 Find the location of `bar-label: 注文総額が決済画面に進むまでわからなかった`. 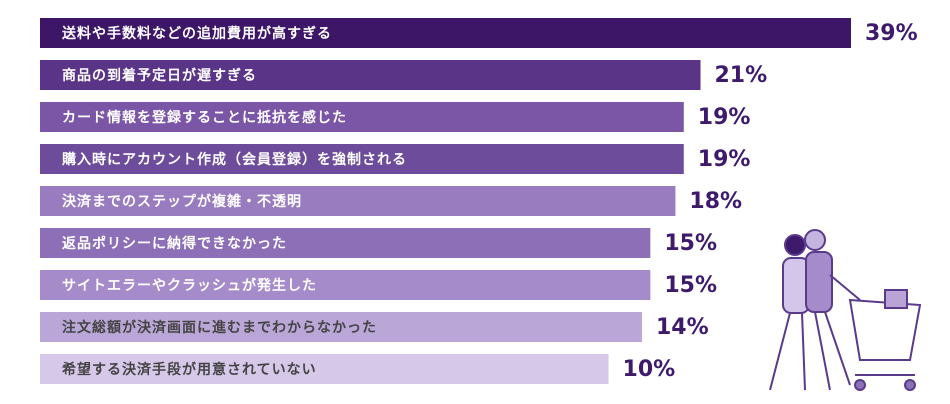

bar-label: 注文総額が決済画面に進むまでわからなかった is located at coordinates (219, 327).